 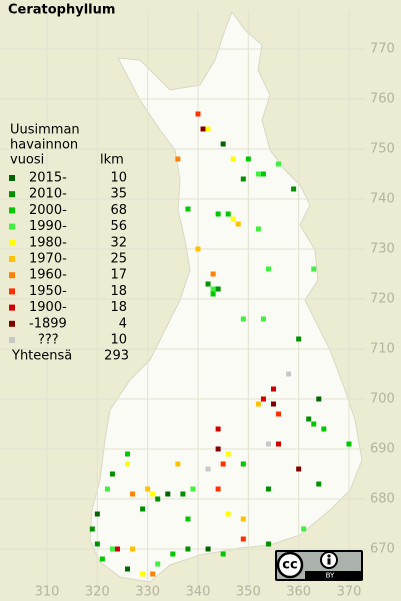 I want to click on legend-label: 1990-, so click(x=48, y=226).